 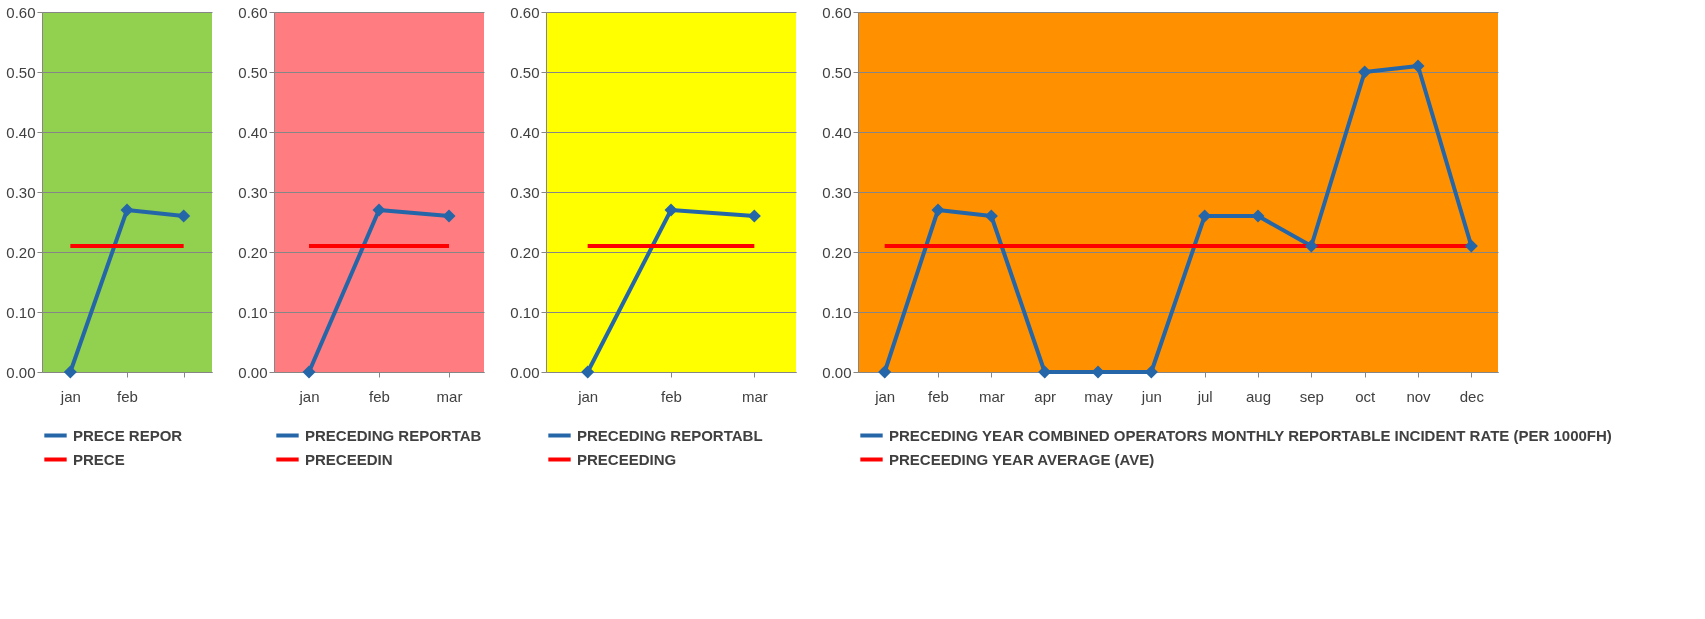 What do you see at coordinates (1250, 435) in the screenshot?
I see `legend-label: PRECEDING YEAR COMBINED OPERATORS MONTHLY REPORTABLE INCIDENT RATE (PER 1000FH)` at bounding box center [1250, 435].